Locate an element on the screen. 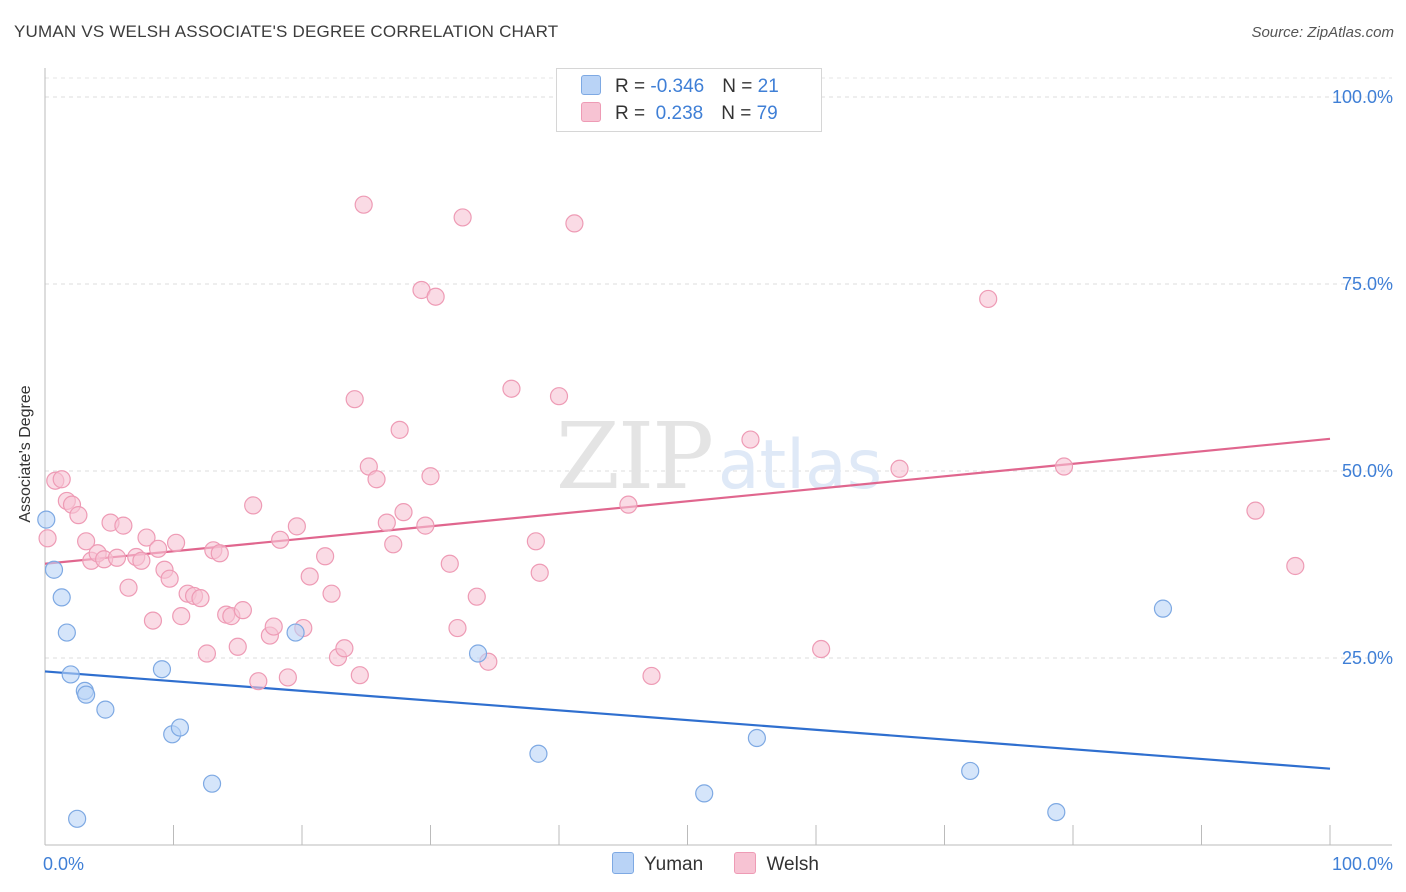  y-tick-label: 100.0% is located at coordinates (1362, 97).